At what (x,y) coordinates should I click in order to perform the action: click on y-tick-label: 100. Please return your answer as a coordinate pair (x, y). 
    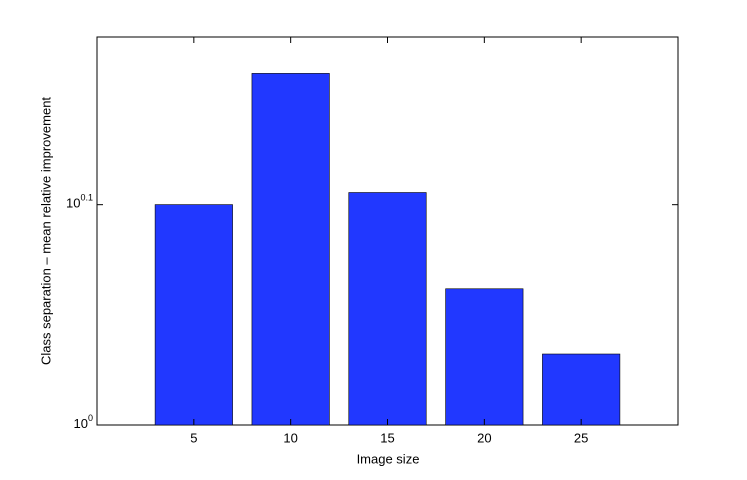
    Looking at the image, I should click on (83, 422).